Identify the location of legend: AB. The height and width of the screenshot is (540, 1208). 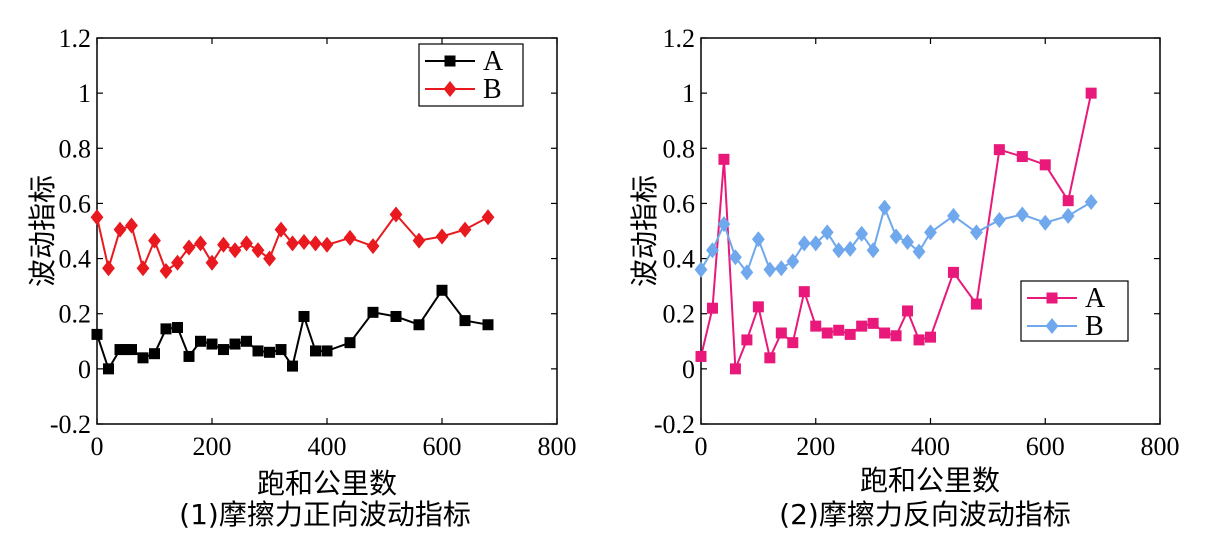
(471, 75).